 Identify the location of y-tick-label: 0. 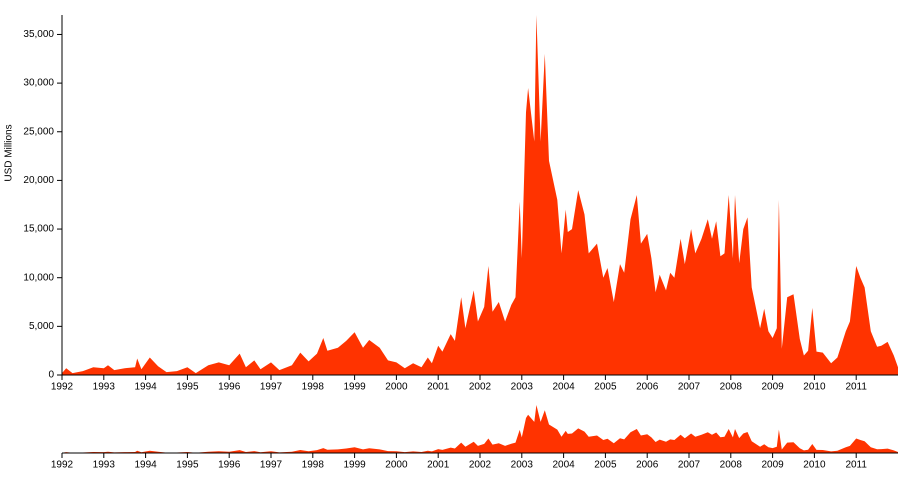
(51, 375).